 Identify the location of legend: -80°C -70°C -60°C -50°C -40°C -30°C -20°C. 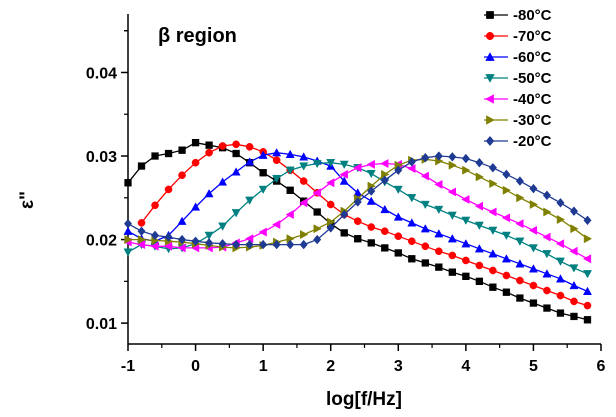
(518, 78).